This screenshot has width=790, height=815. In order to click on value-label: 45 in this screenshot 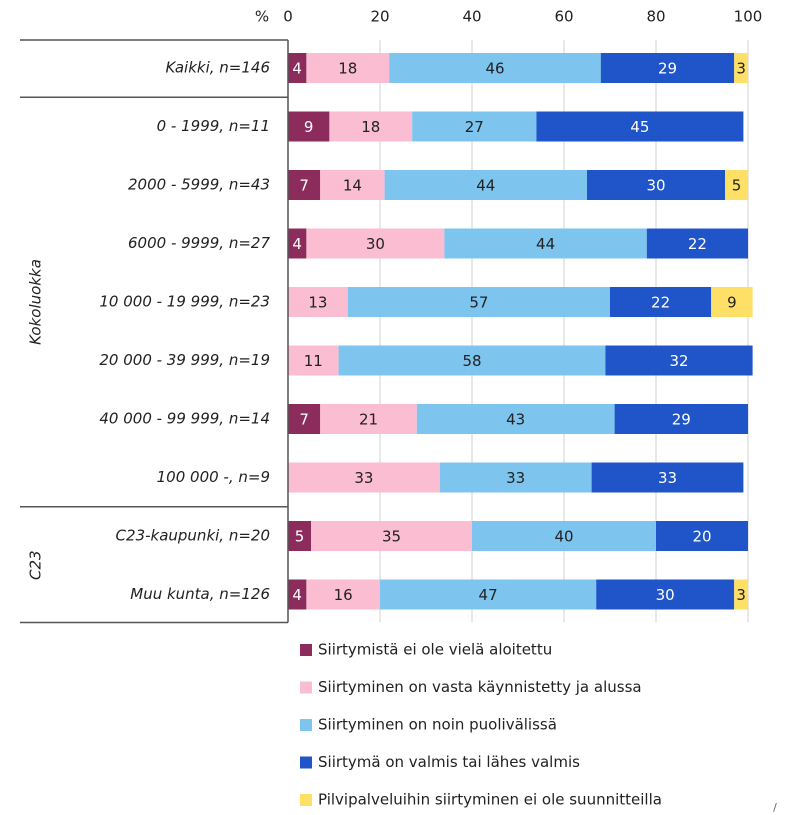, I will do `click(639, 127)`.